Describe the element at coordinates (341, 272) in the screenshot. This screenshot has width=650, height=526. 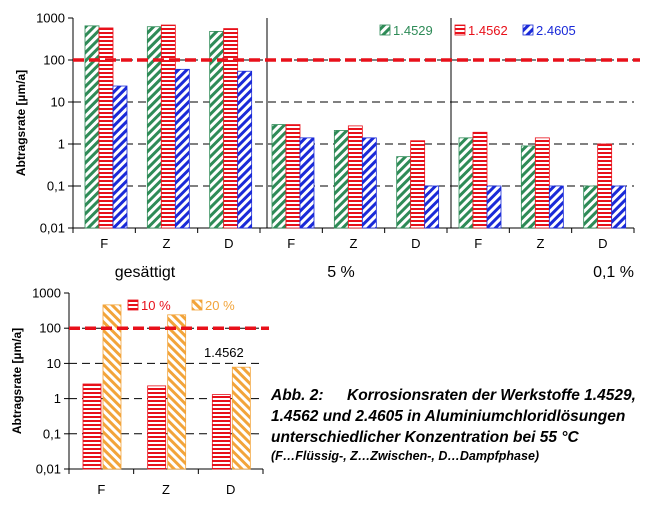
I see `group-label: 5 %` at that location.